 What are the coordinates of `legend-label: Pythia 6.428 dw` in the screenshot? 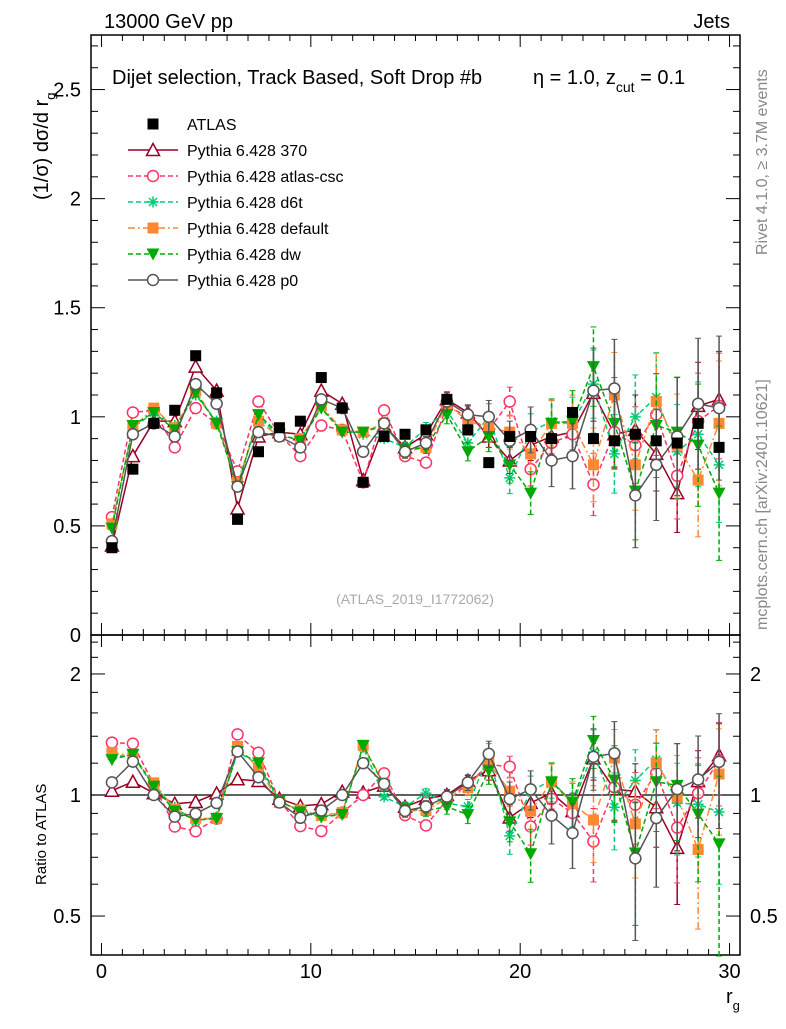 It's located at (244, 255).